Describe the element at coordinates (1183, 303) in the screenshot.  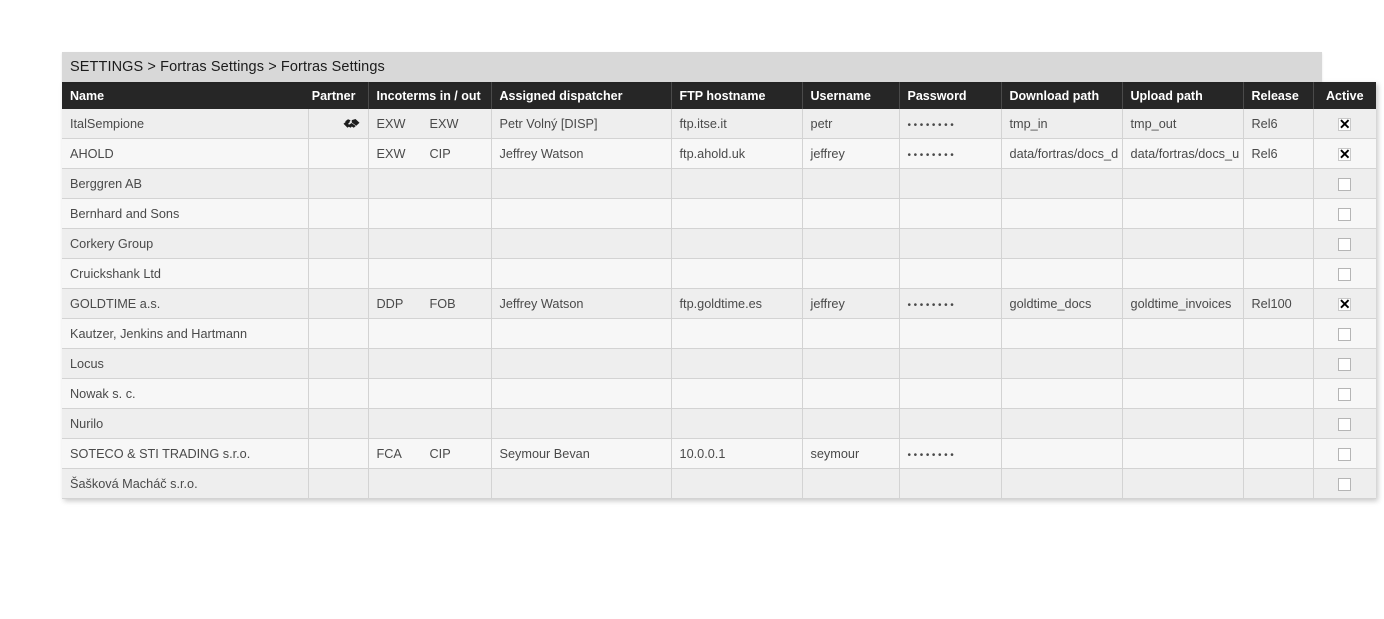
I see `cell-upload-path: goldtime_invoices` at that location.